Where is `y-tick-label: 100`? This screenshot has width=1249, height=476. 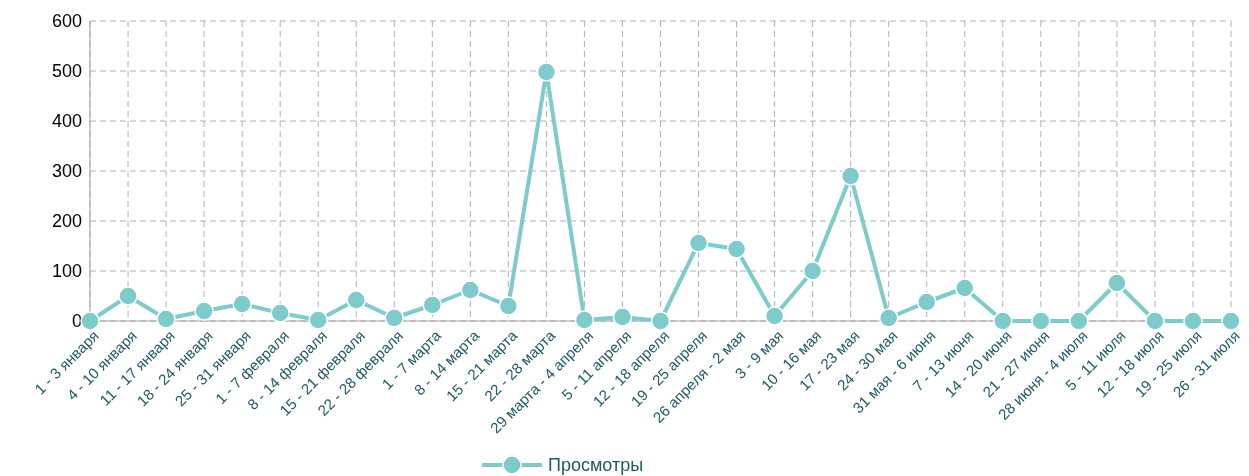
y-tick-label: 100 is located at coordinates (66, 271).